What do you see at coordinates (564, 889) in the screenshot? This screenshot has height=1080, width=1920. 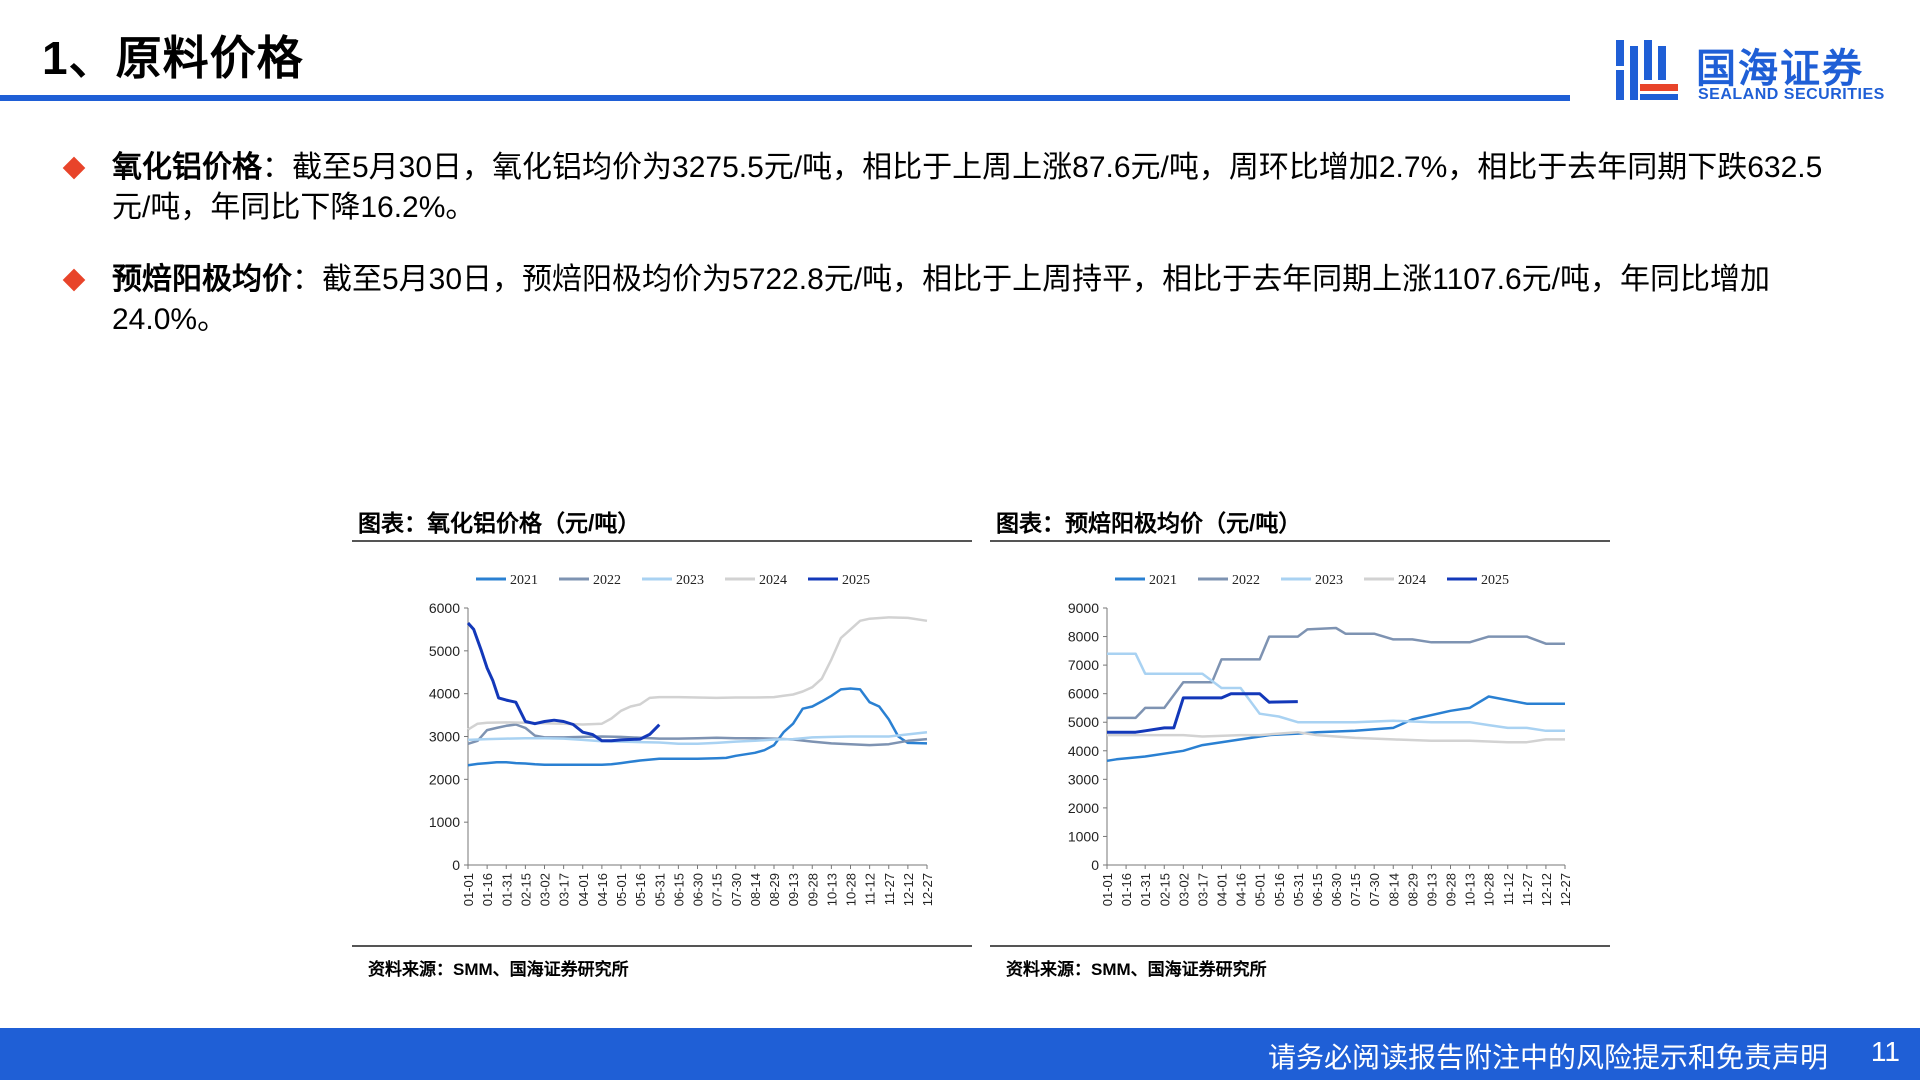 I see `x-tick-label: 03-17` at bounding box center [564, 889].